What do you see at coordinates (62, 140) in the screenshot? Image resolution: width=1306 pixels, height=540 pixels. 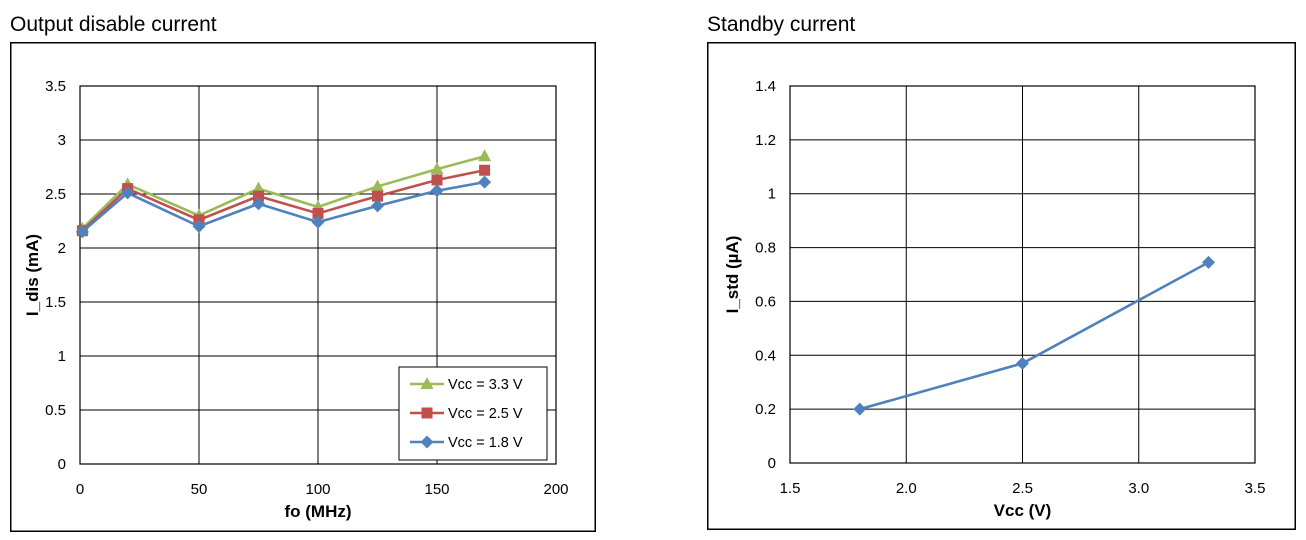 I see `y-tick-label: 3` at bounding box center [62, 140].